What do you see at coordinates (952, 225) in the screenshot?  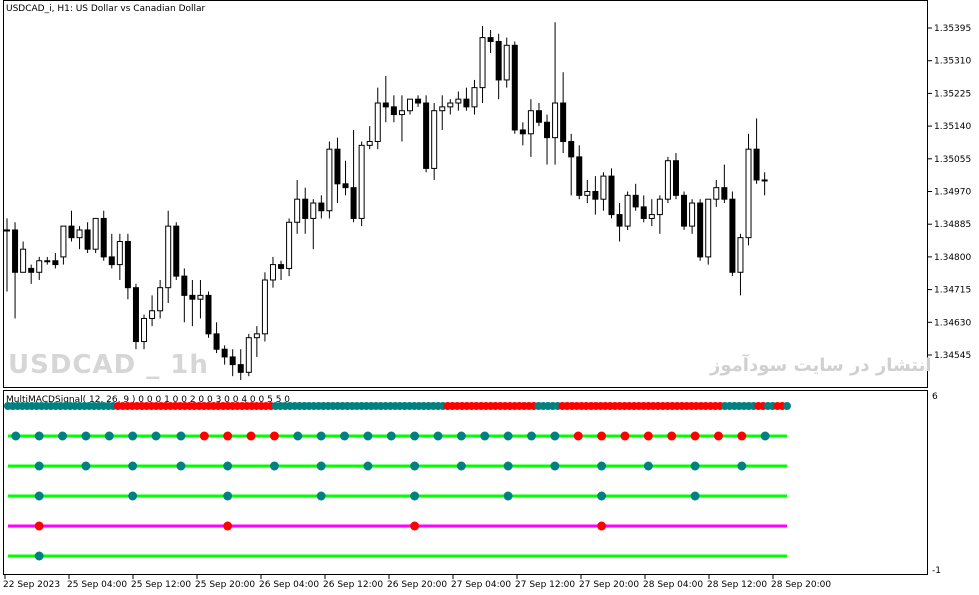 I see `y-tick-label: 1.34885` at bounding box center [952, 225].